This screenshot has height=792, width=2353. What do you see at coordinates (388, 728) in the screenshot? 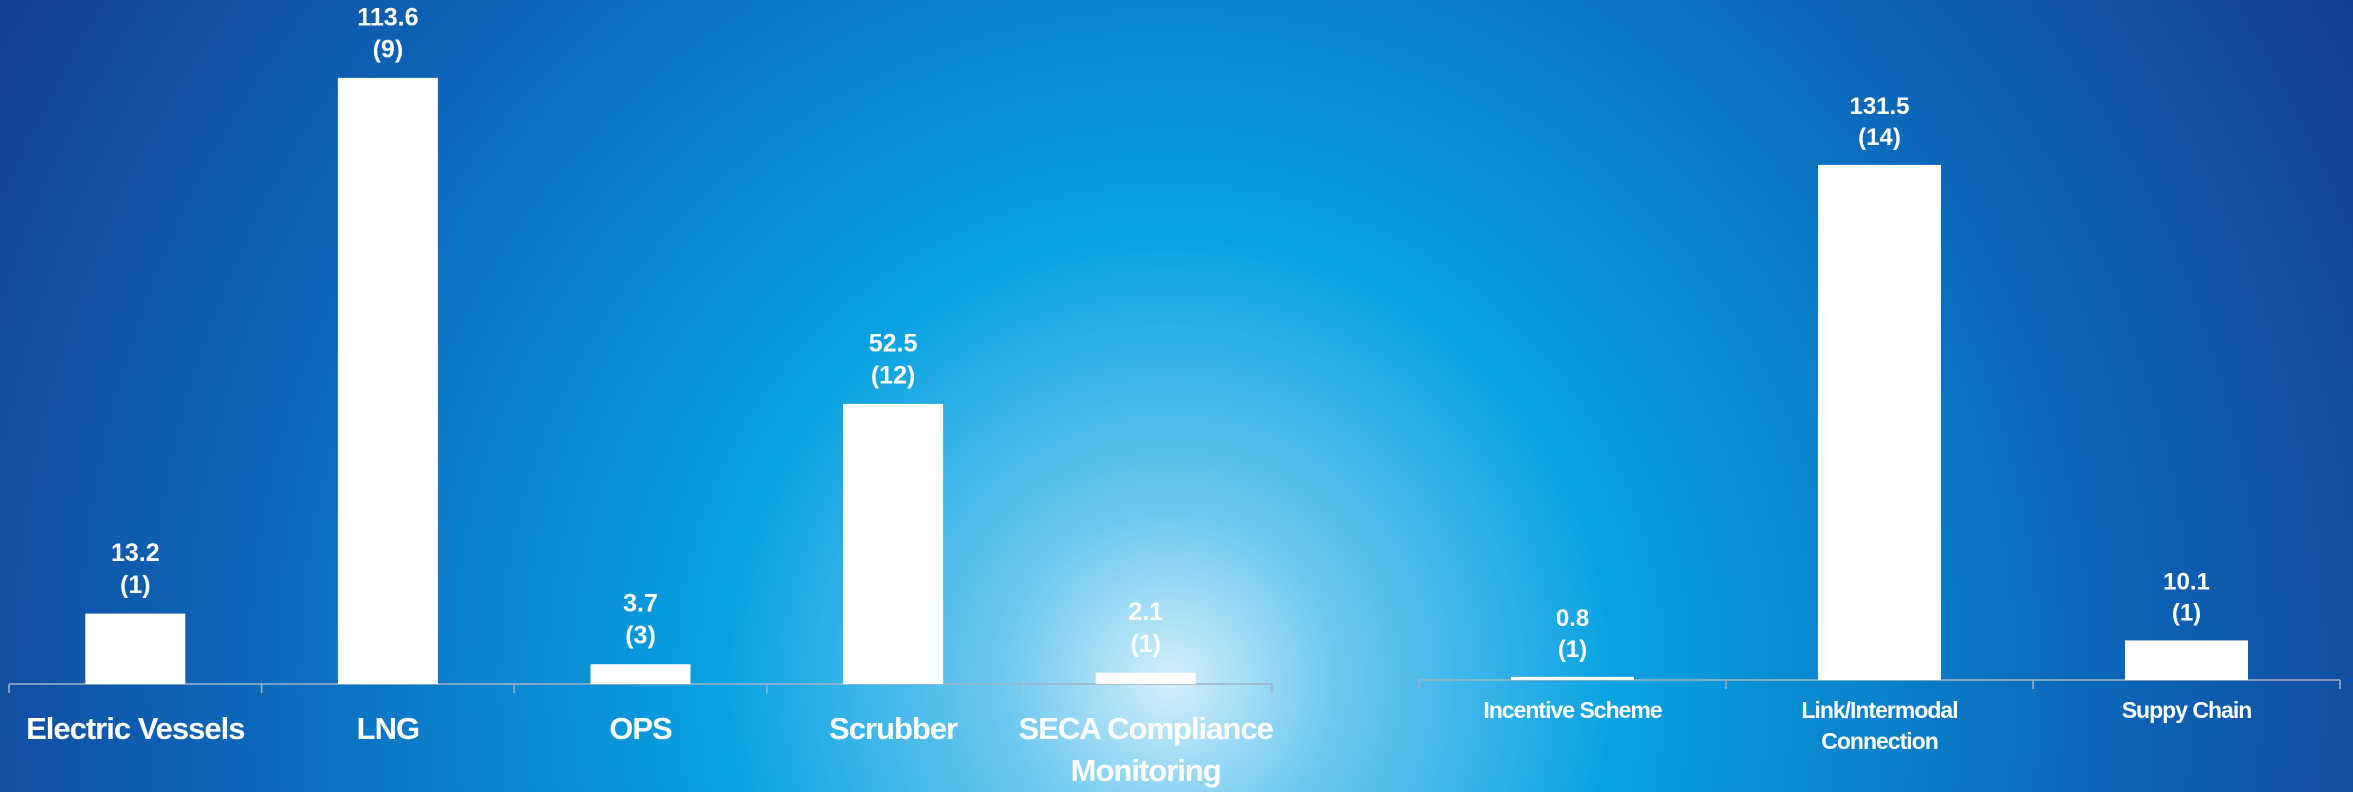
I see `x-tick-label: LNG` at bounding box center [388, 728].